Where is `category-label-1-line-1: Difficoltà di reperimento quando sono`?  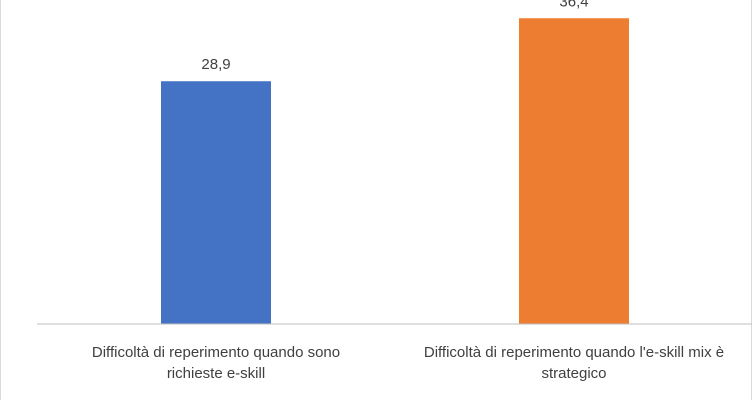
category-label-1-line-1: Difficoltà di reperimento quando sono is located at coordinates (216, 352).